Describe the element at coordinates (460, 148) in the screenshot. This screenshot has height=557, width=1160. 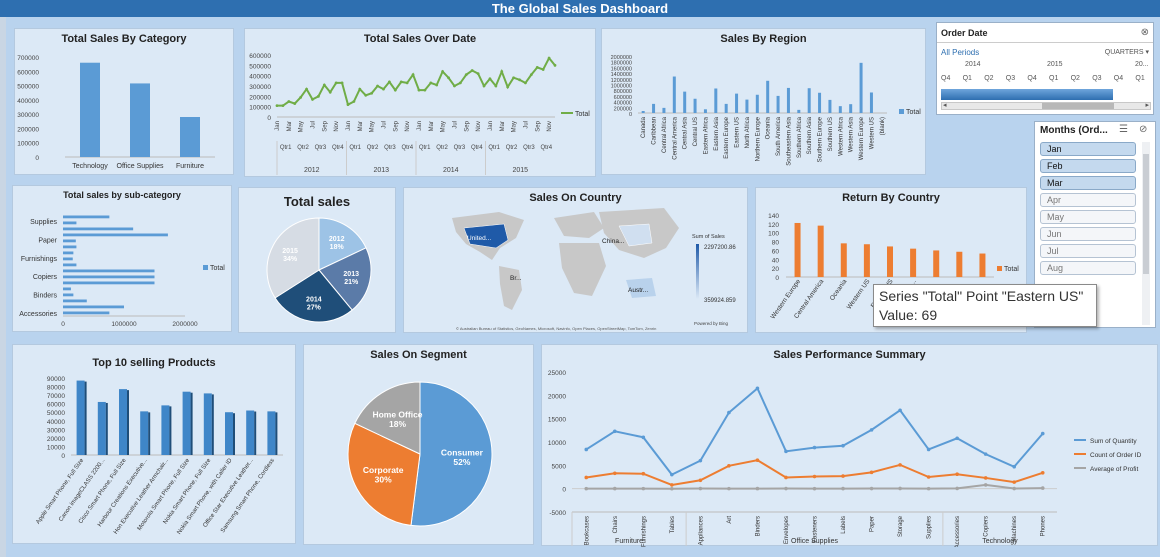
I see `quarter-label: Qtr3` at that location.